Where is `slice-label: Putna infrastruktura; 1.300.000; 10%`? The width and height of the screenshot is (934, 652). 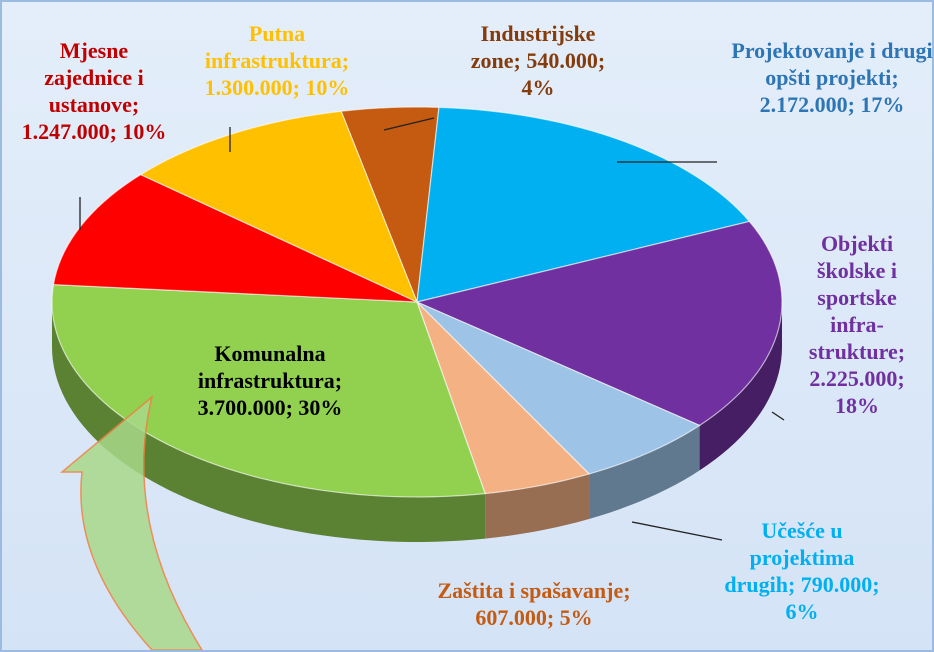
slice-label: Putna infrastruktura; 1.300.000; 10% is located at coordinates (277, 60).